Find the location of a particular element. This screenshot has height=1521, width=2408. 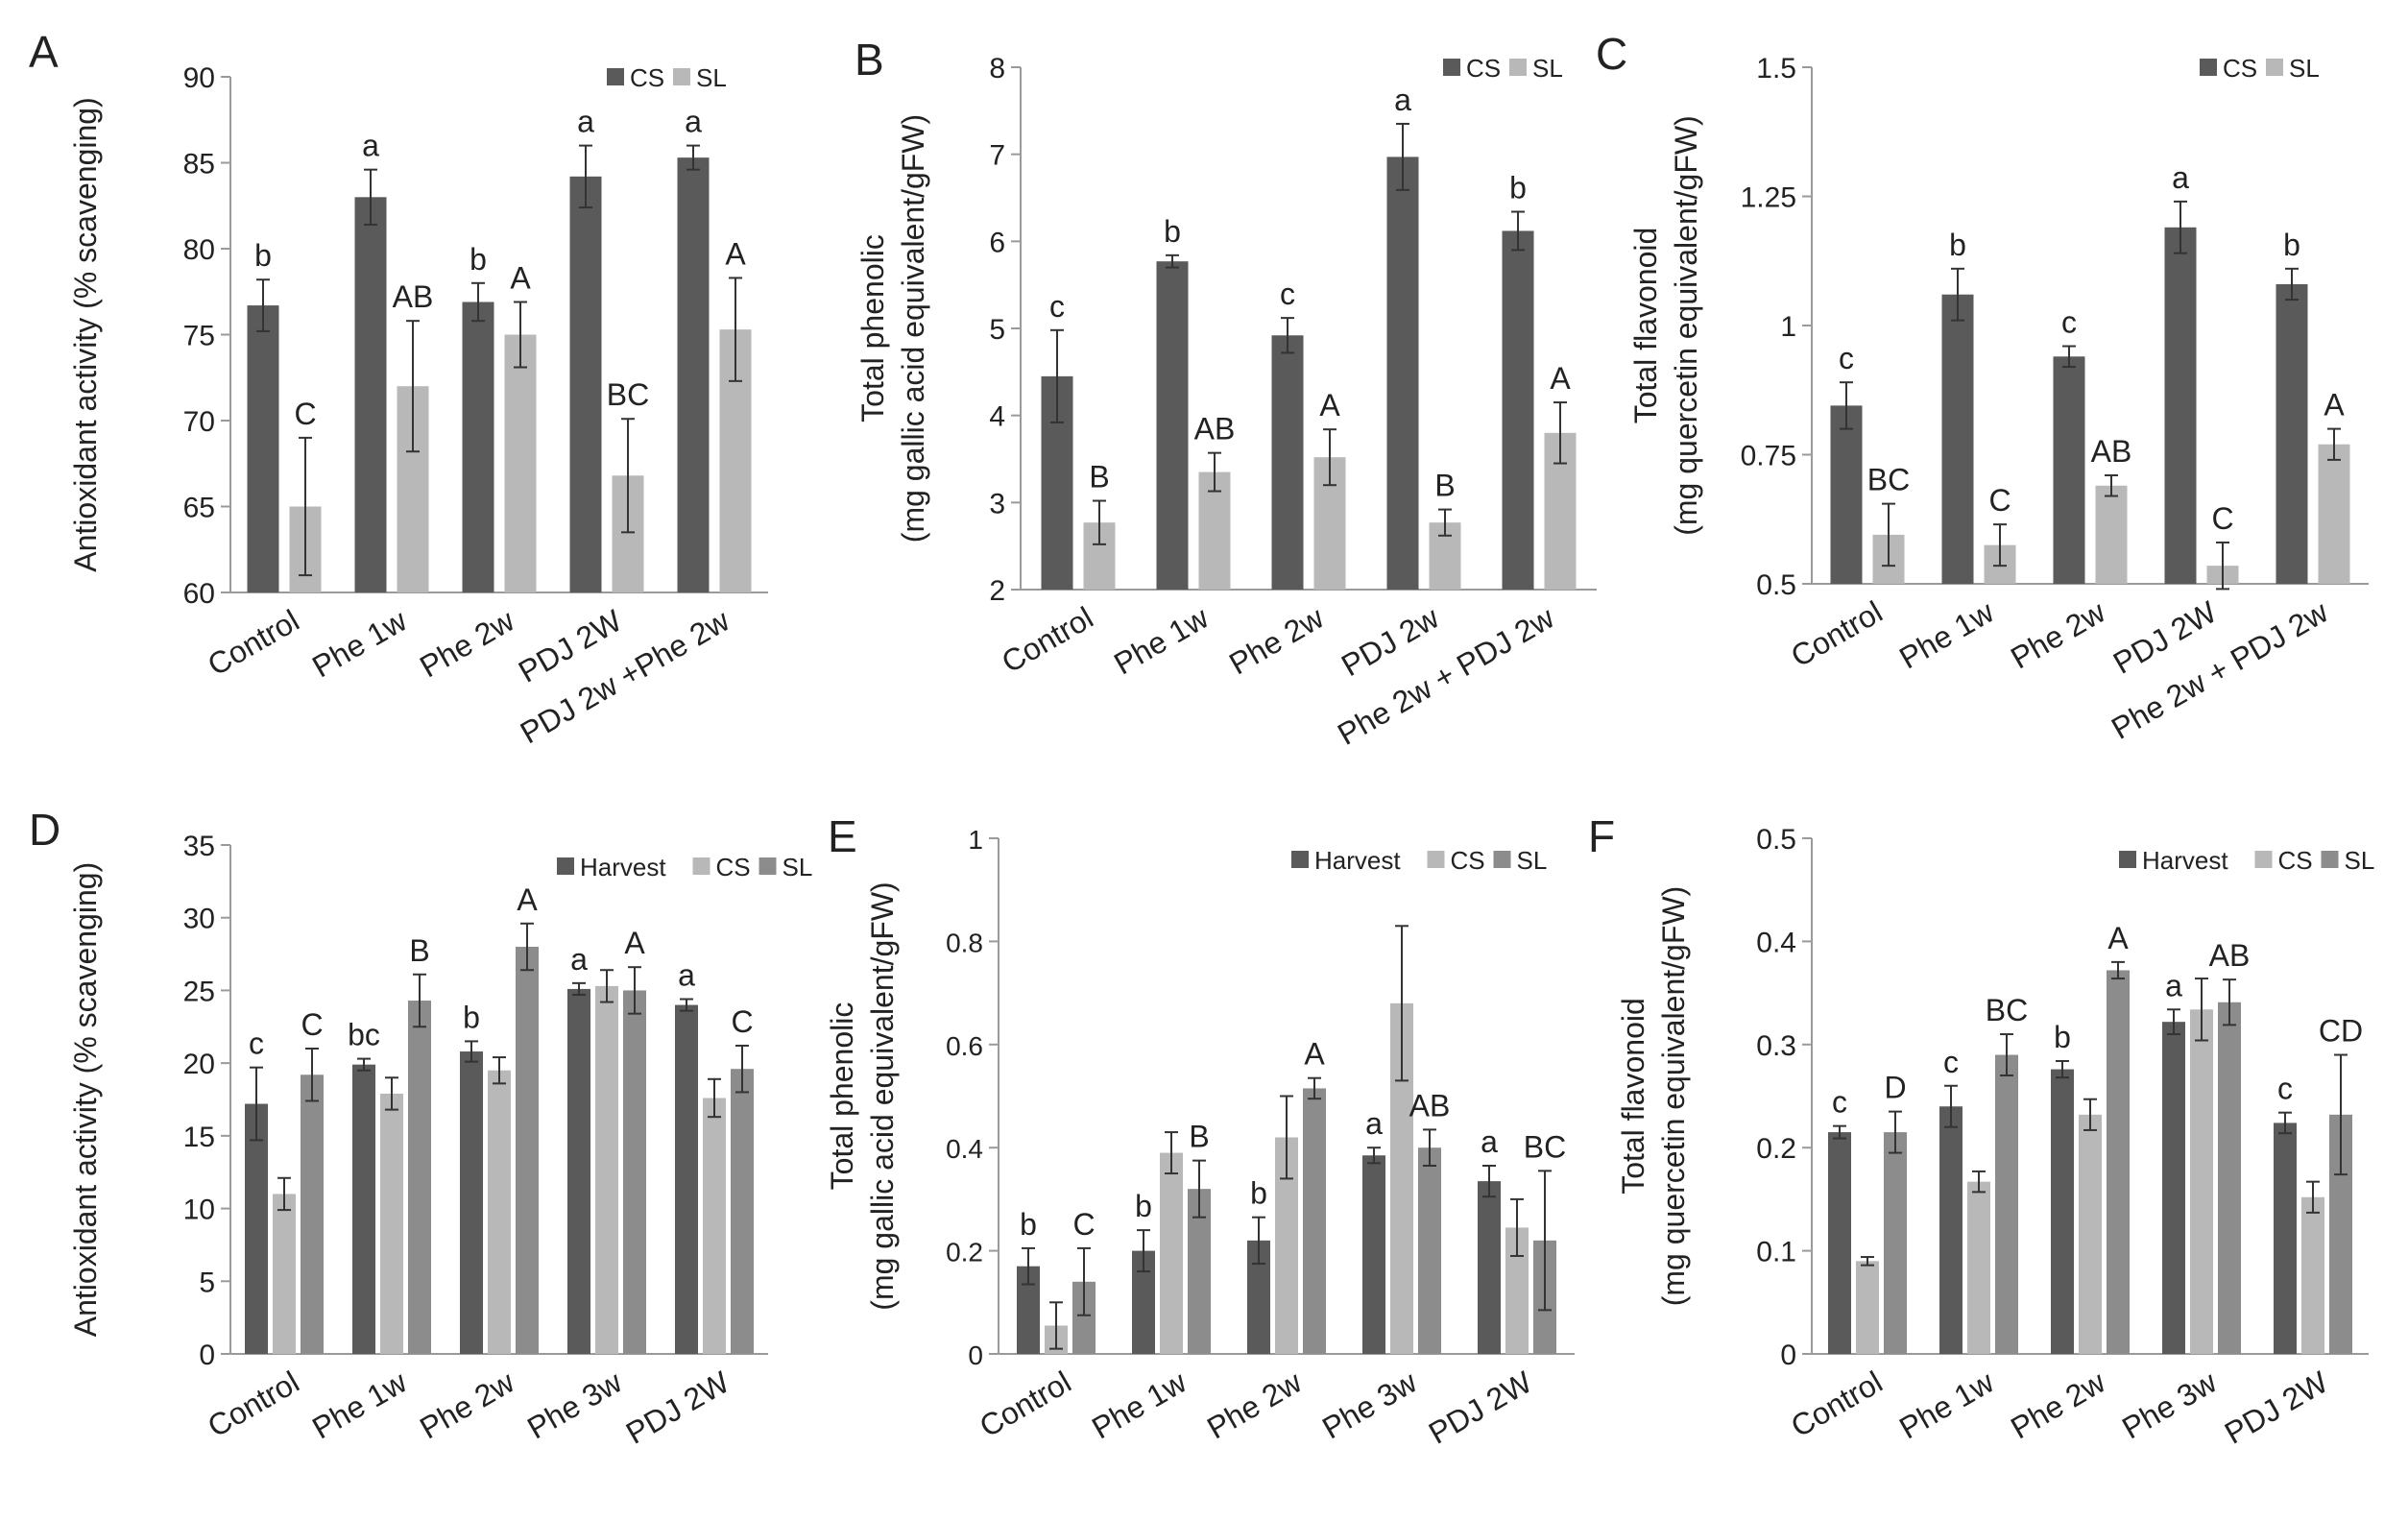

panel-f-y-axis-title: Total flavonoid is located at coordinates (1633, 1096).